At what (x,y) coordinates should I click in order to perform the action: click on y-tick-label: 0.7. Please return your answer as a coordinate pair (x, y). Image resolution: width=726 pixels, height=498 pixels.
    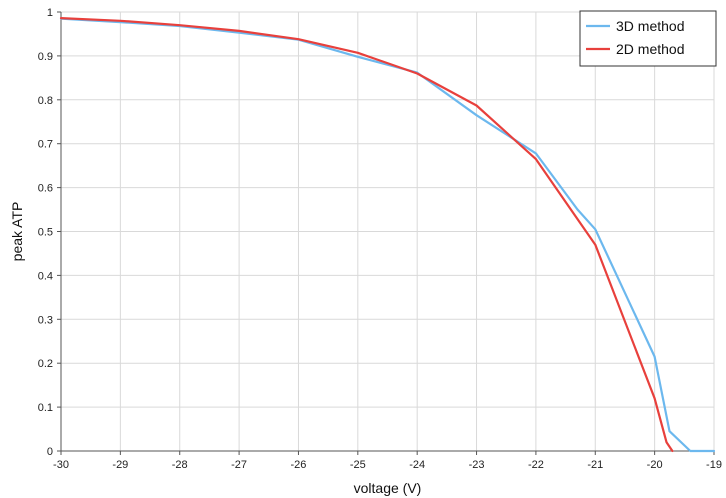
    Looking at the image, I should click on (45, 145).